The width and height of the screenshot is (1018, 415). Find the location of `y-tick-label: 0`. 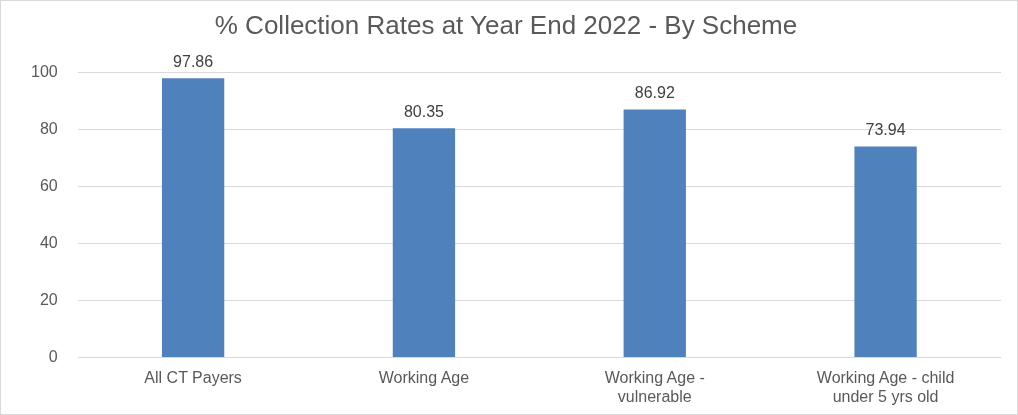

y-tick-label: 0 is located at coordinates (53, 357).